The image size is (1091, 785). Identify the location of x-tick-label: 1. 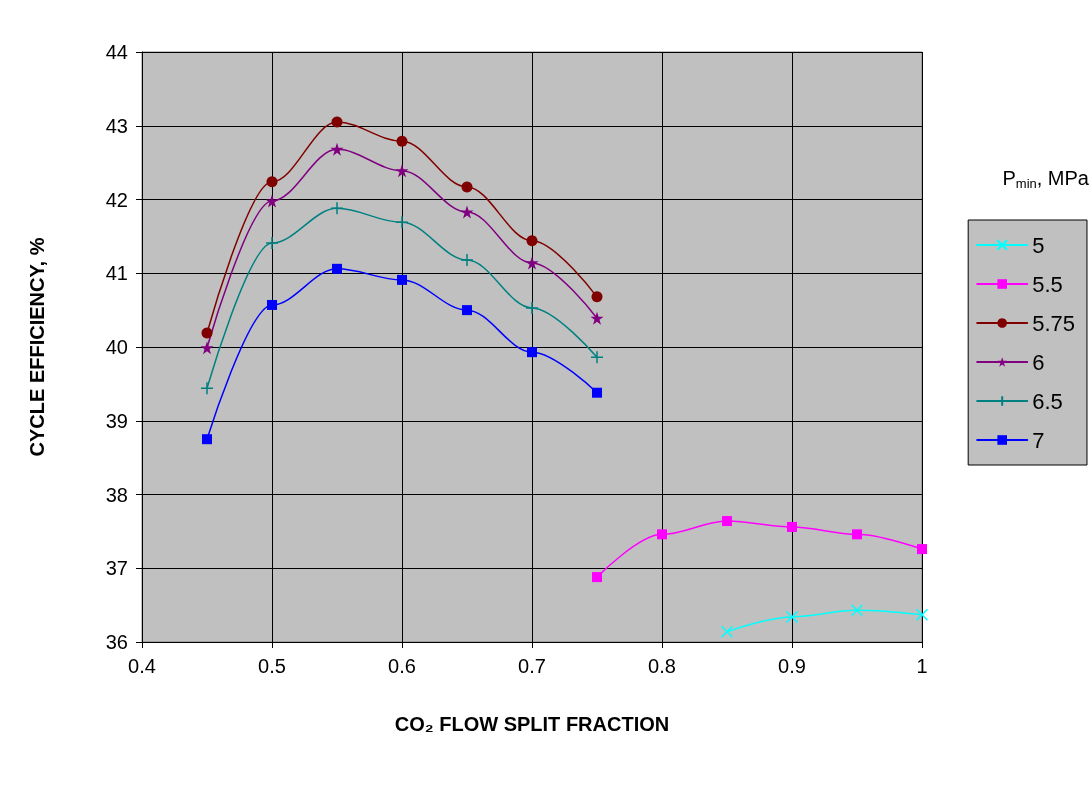
(922, 666).